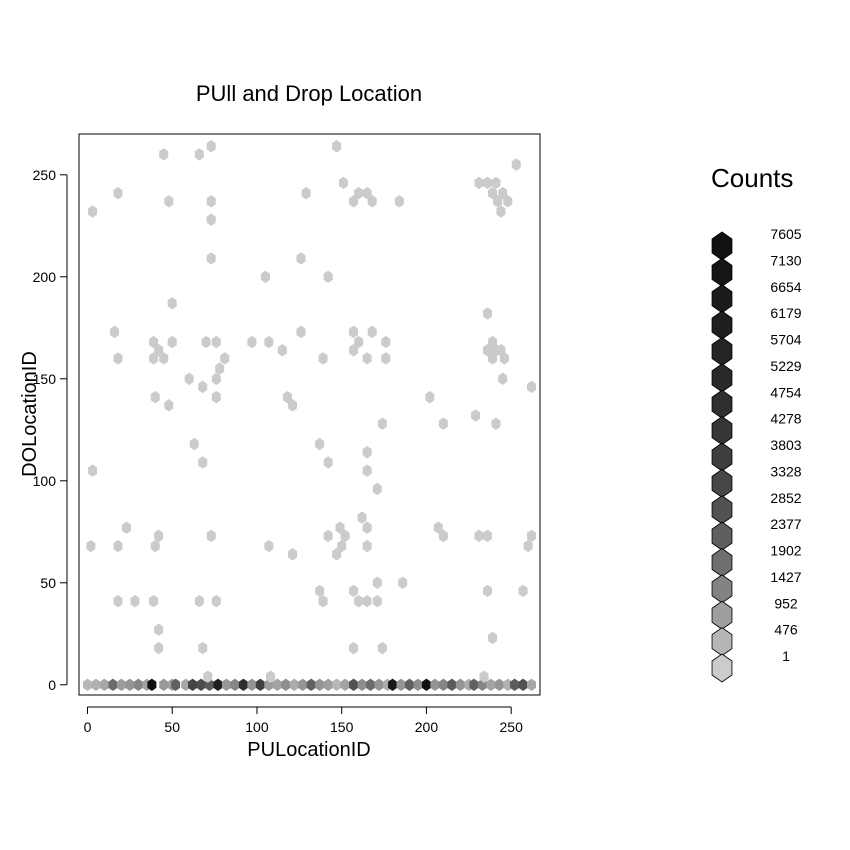 The image size is (850, 850). I want to click on x-tick-label: 150, so click(342, 727).